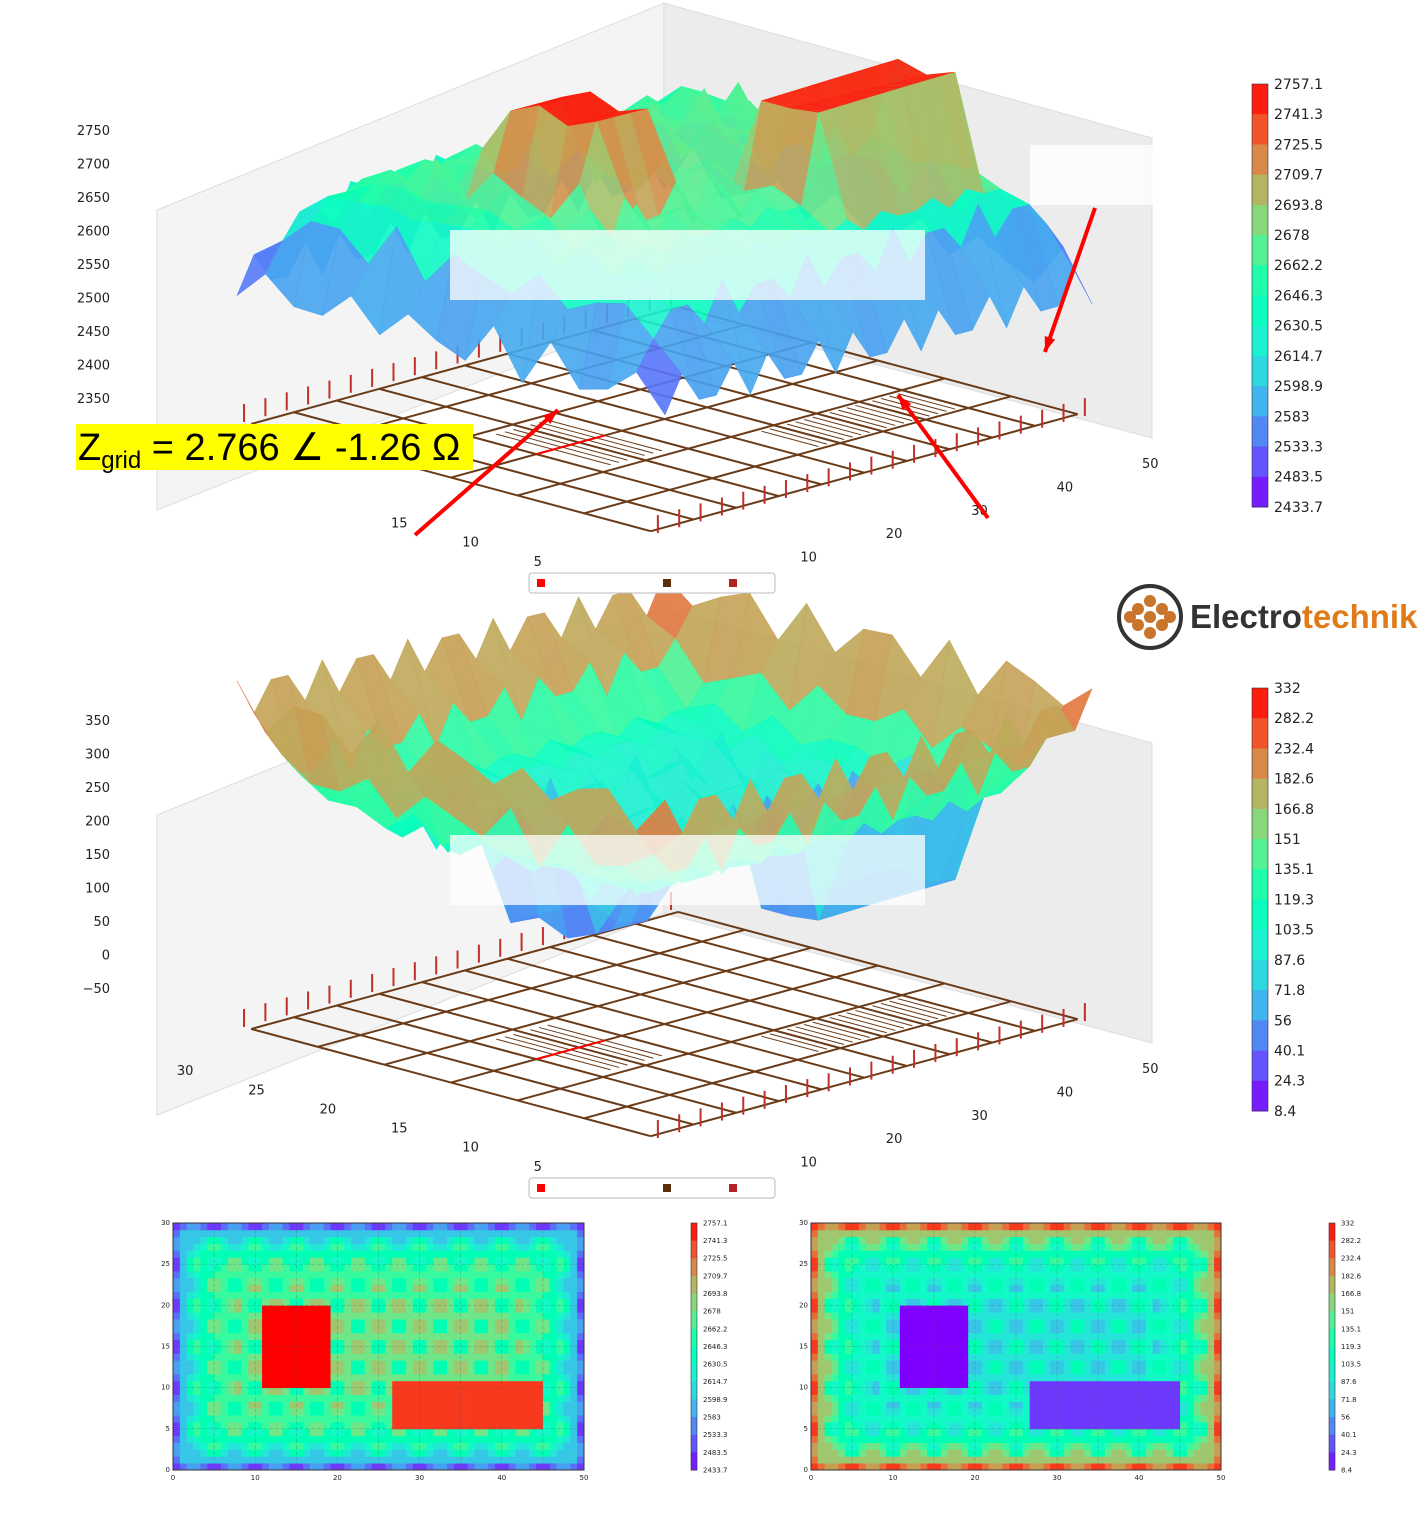 The width and height of the screenshot is (1419, 1536). What do you see at coordinates (1283, 1021) in the screenshot?
I see `colorbar-tick: 56` at bounding box center [1283, 1021].